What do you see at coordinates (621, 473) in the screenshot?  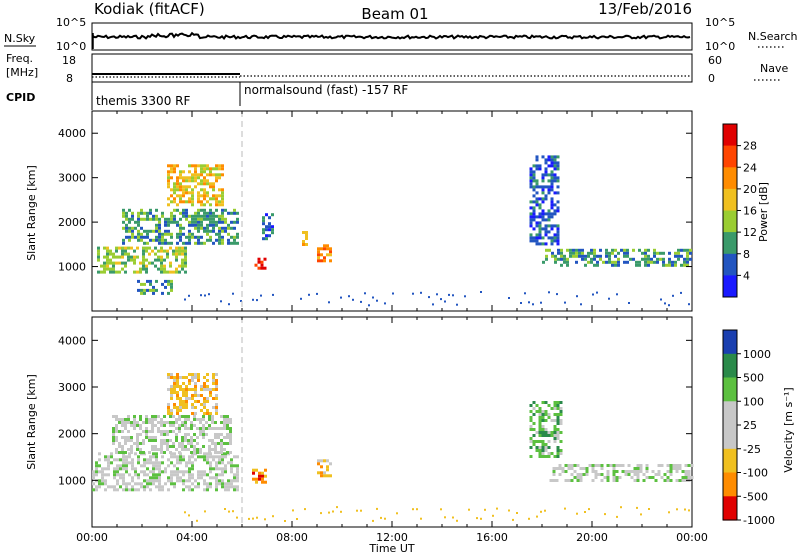 I see `velocity-region` at bounding box center [621, 473].